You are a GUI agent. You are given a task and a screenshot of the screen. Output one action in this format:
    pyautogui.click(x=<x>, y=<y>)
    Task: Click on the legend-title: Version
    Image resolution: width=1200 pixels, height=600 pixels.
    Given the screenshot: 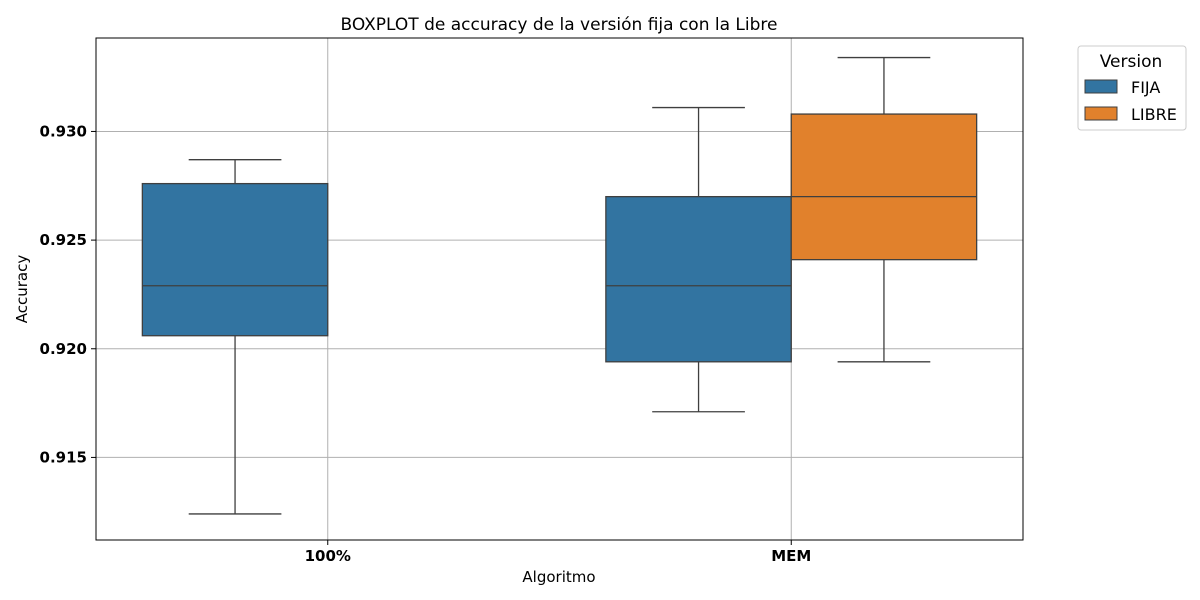 What is the action you would take?
    pyautogui.click(x=1131, y=62)
    